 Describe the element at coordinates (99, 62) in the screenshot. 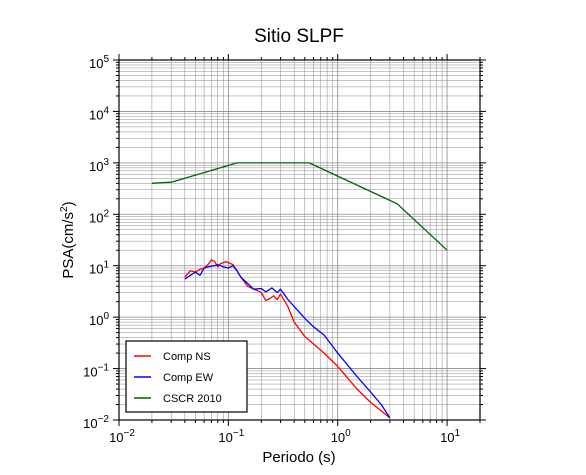

I see `y-tick-label: 10⁵` at that location.